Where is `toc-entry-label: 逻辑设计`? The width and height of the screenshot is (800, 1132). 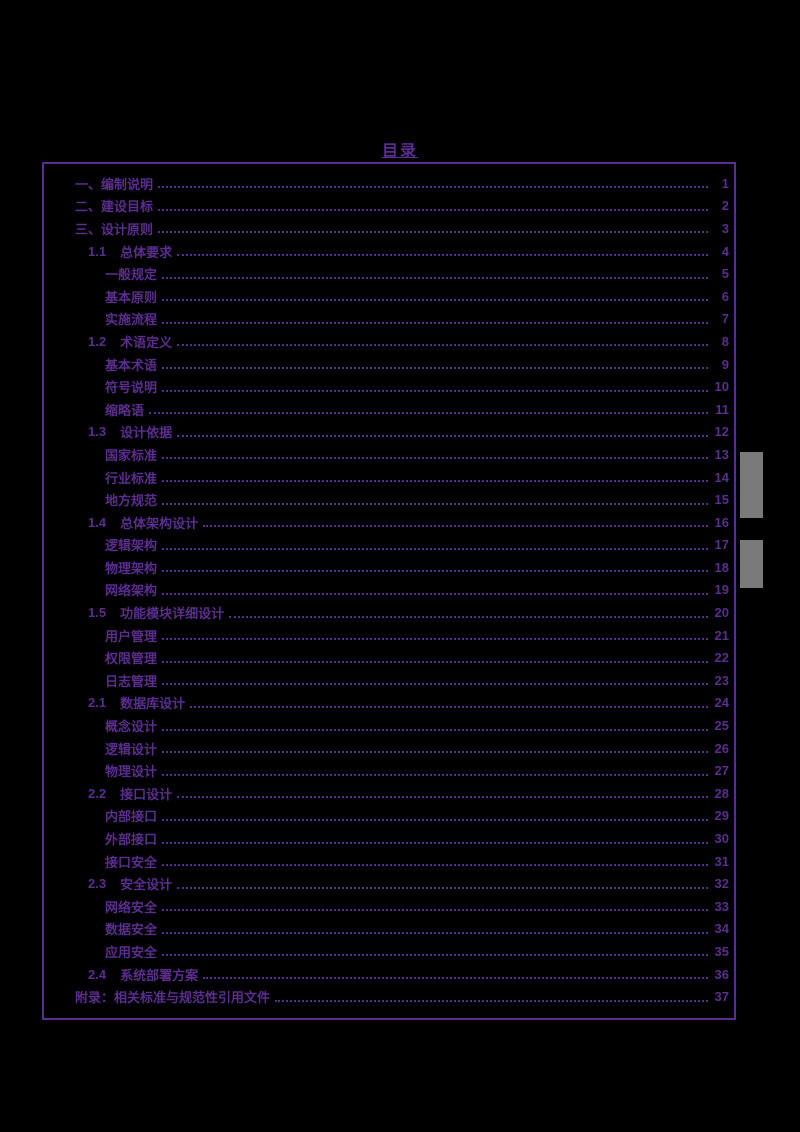
toc-entry-label: 逻辑设计 is located at coordinates (131, 749).